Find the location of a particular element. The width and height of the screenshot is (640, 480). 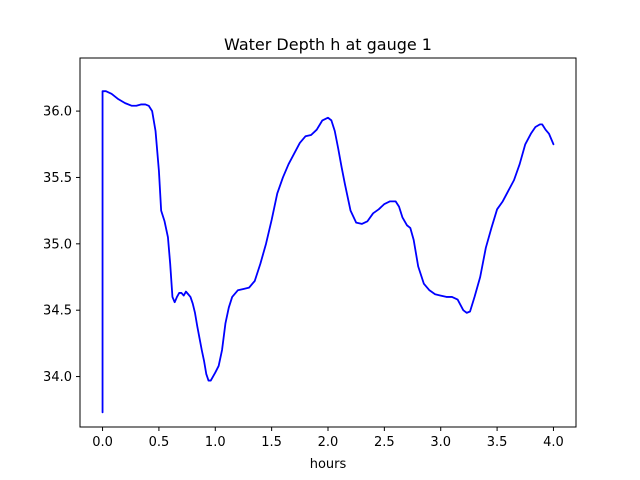

x-tick-label: 3.0 is located at coordinates (440, 442).